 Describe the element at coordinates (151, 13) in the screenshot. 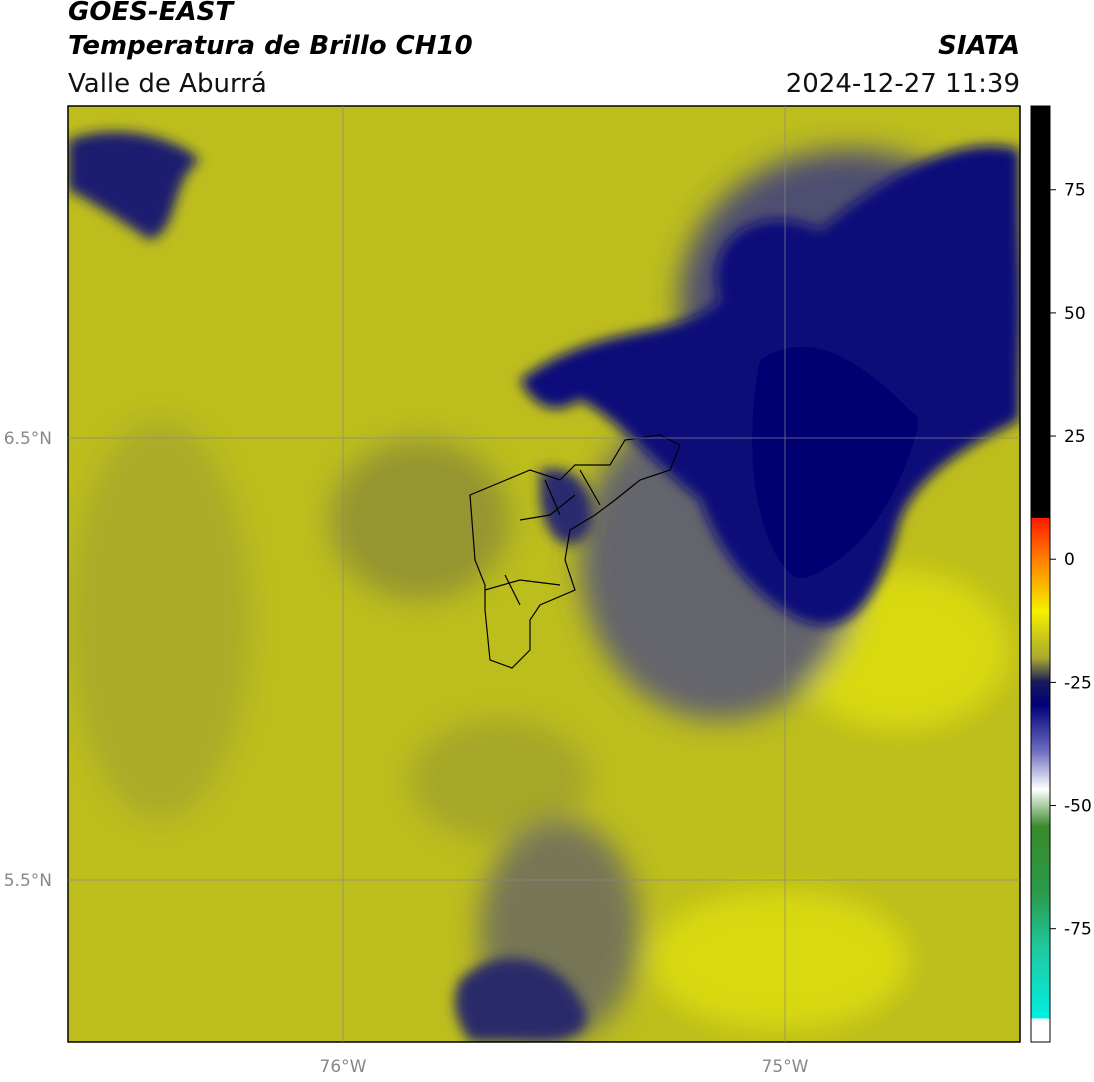

I see `title: GOES-EAST` at that location.